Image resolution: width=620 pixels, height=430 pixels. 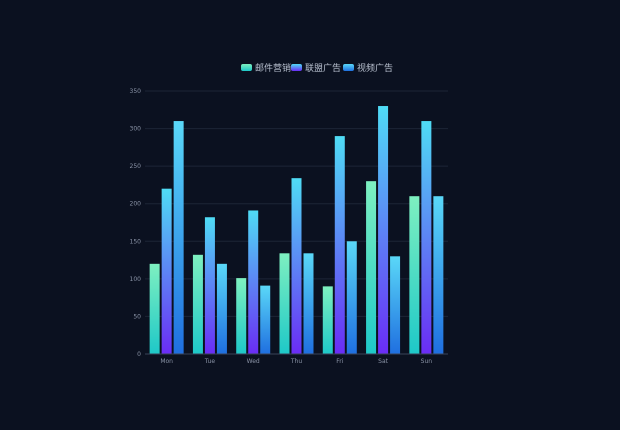 I want to click on legend-item-1: 邮件营销, so click(x=266, y=68).